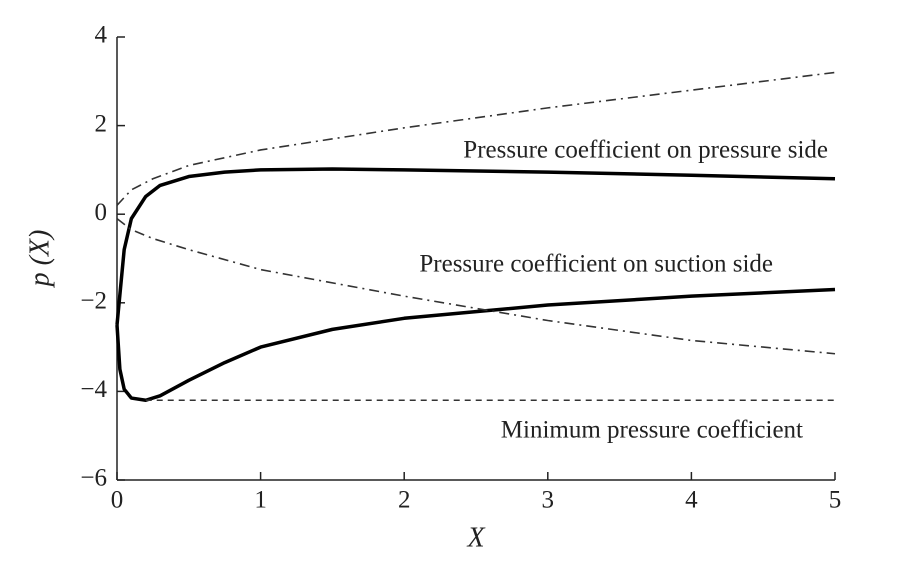  I want to click on y-tick-label: 2, so click(101, 123).